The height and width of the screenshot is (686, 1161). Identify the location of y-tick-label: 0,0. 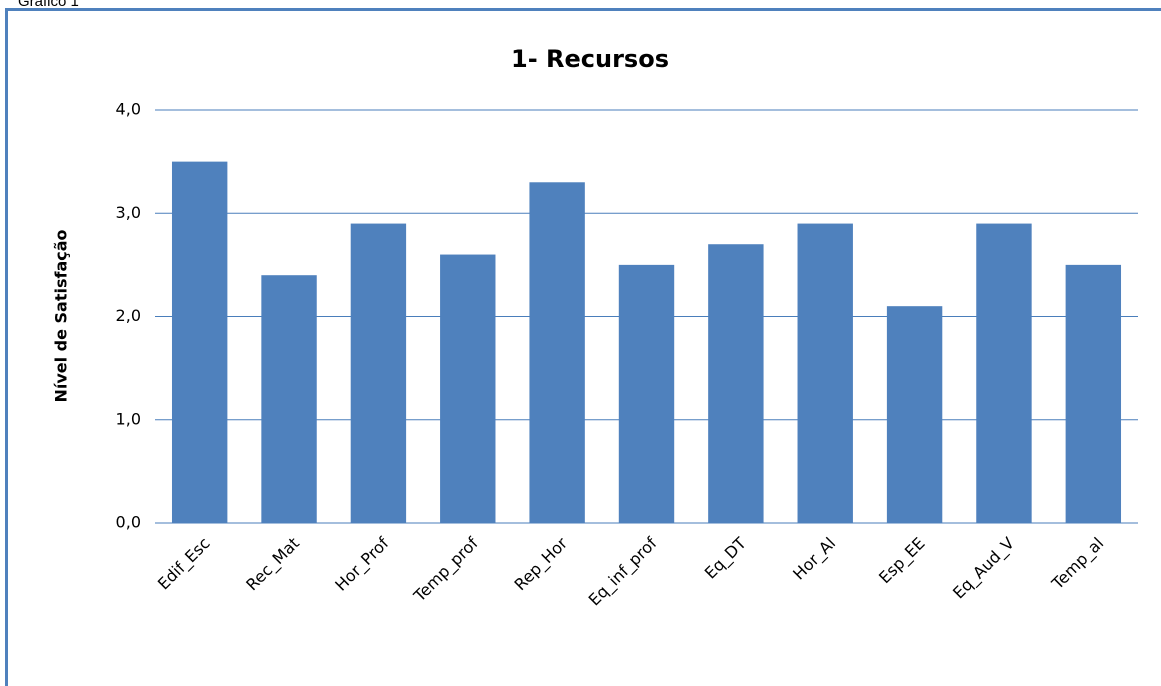
(128, 522).